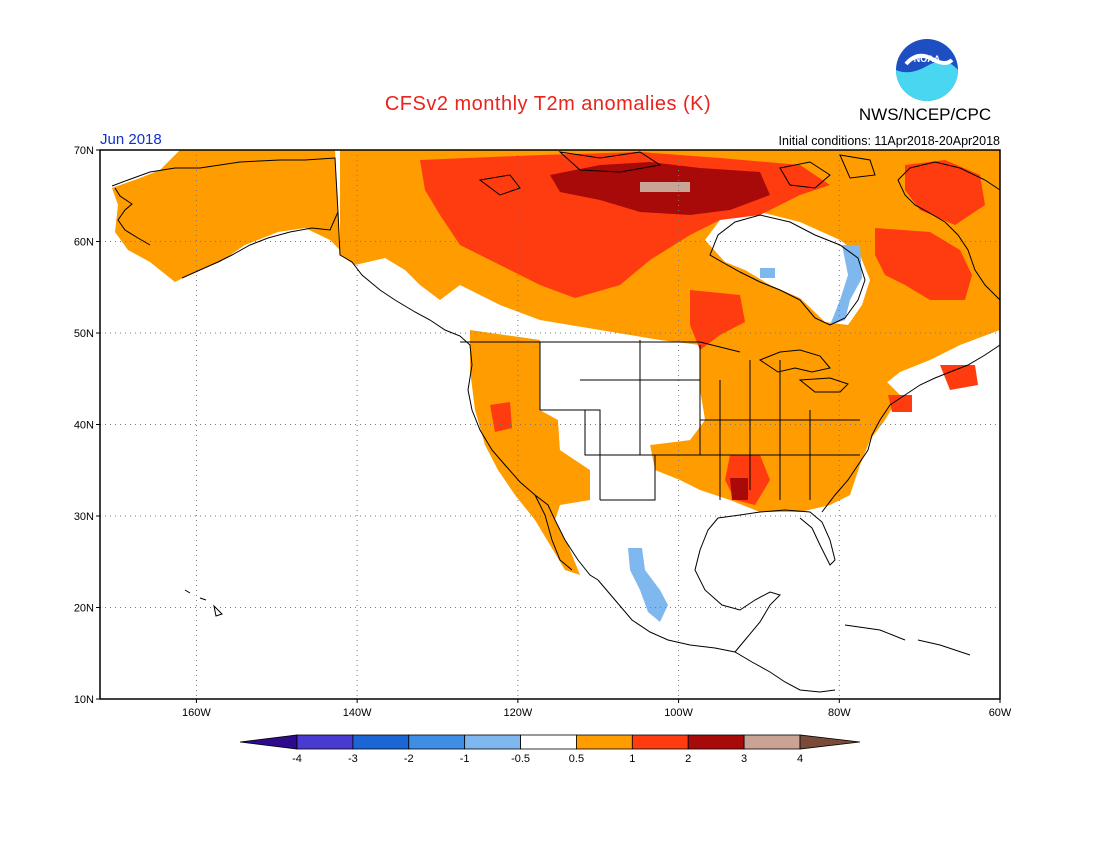 The image size is (1100, 855). Describe the element at coordinates (520, 759) in the screenshot. I see `colorbar-tick-label: -0.5` at that location.